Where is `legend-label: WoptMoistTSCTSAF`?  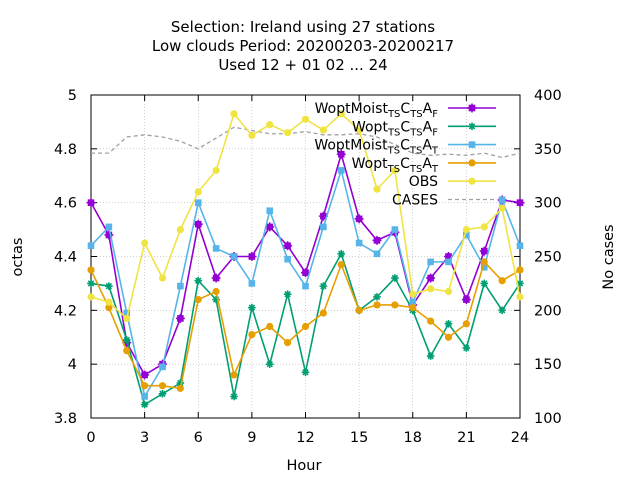
legend-label: WoptMoistTSCTSAF is located at coordinates (377, 110).